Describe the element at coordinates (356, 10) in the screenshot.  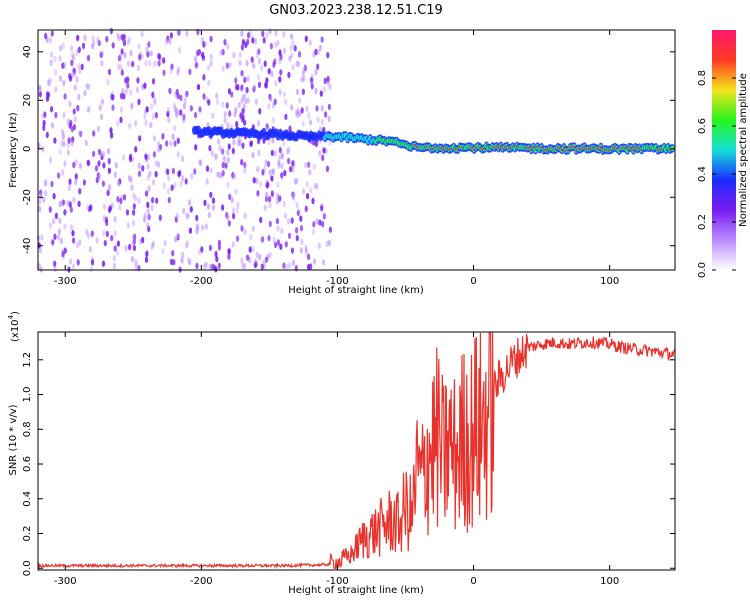
I see `chart-title: GN03.2023.238.12.51.C19` at that location.